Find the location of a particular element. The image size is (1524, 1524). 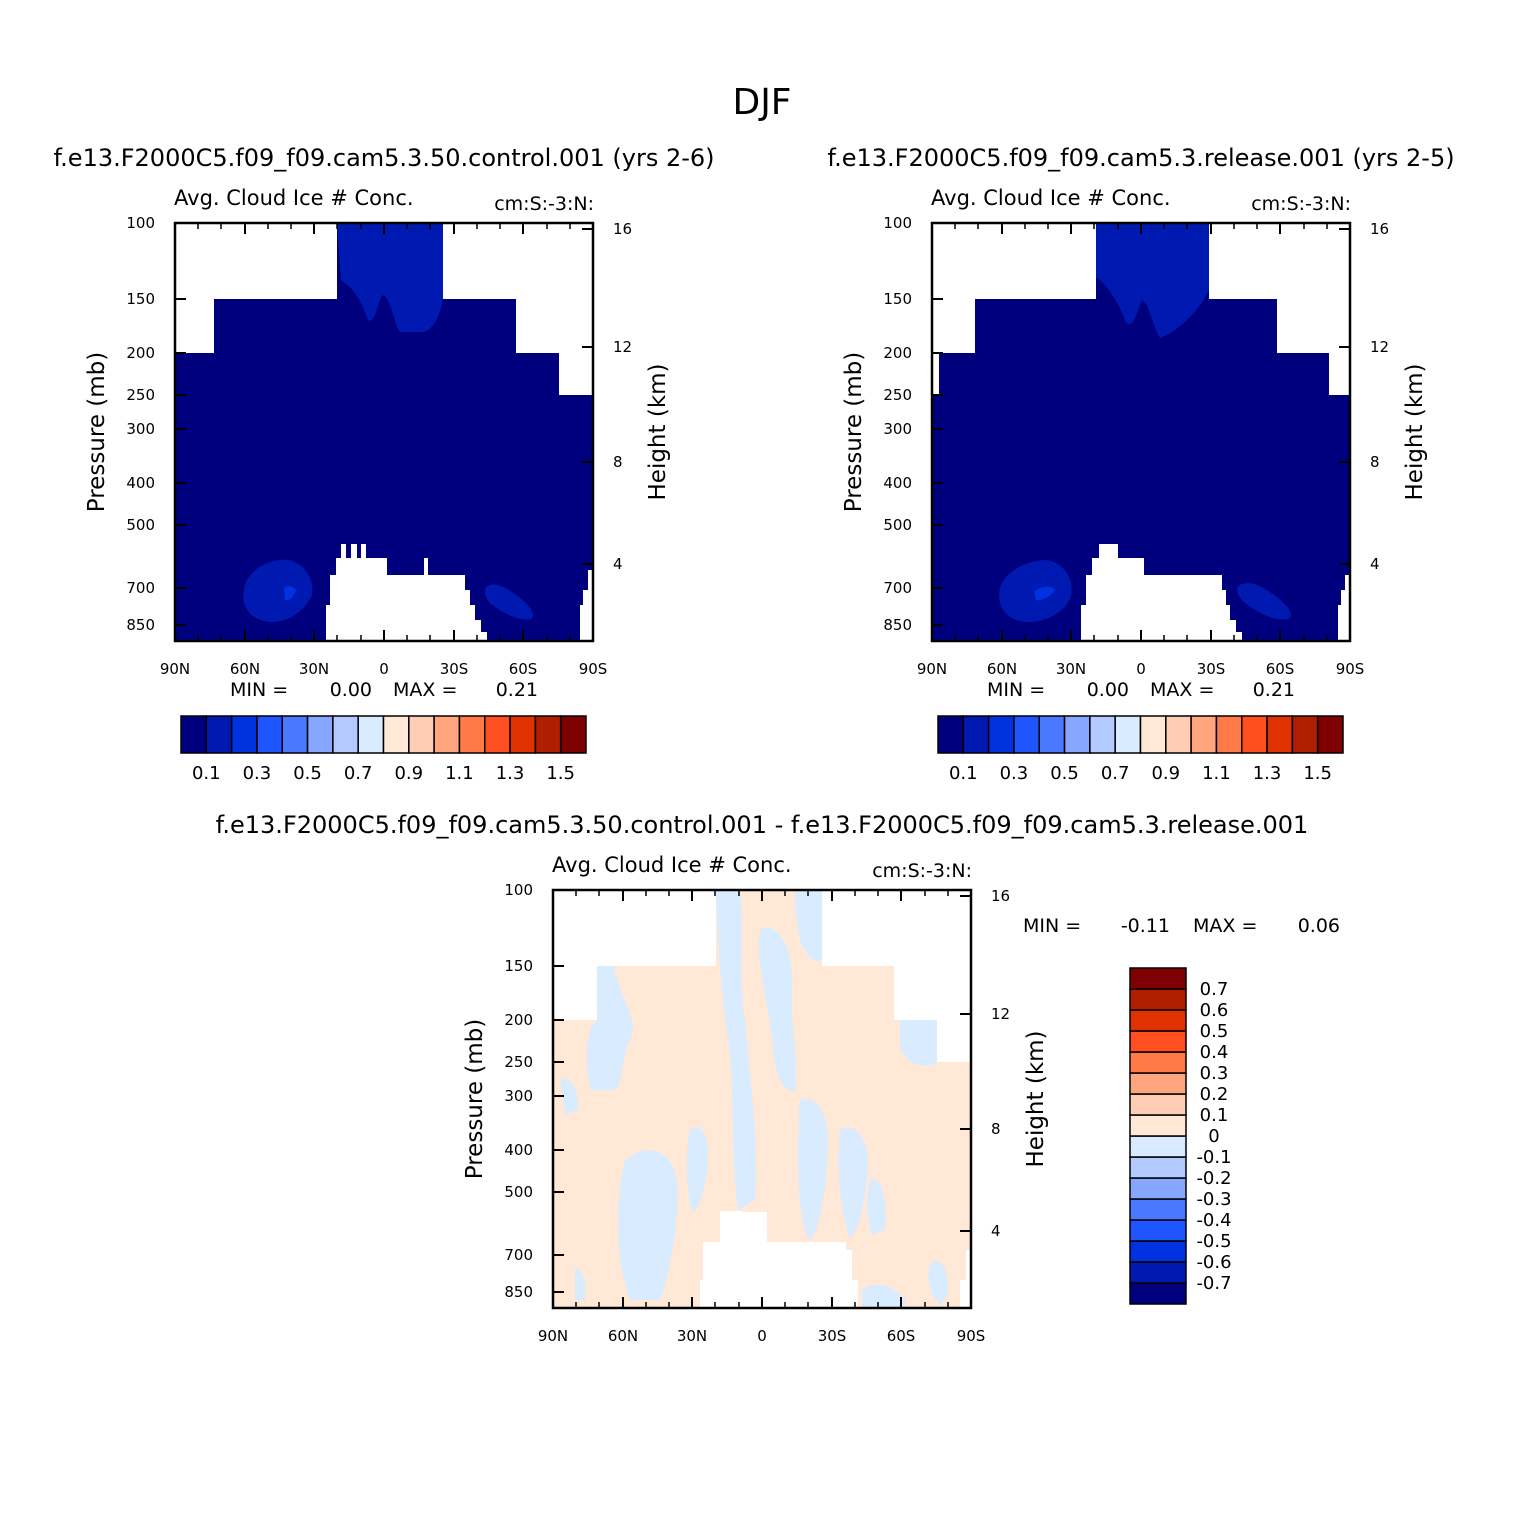

field-secondary-upper is located at coordinates (390, 277).